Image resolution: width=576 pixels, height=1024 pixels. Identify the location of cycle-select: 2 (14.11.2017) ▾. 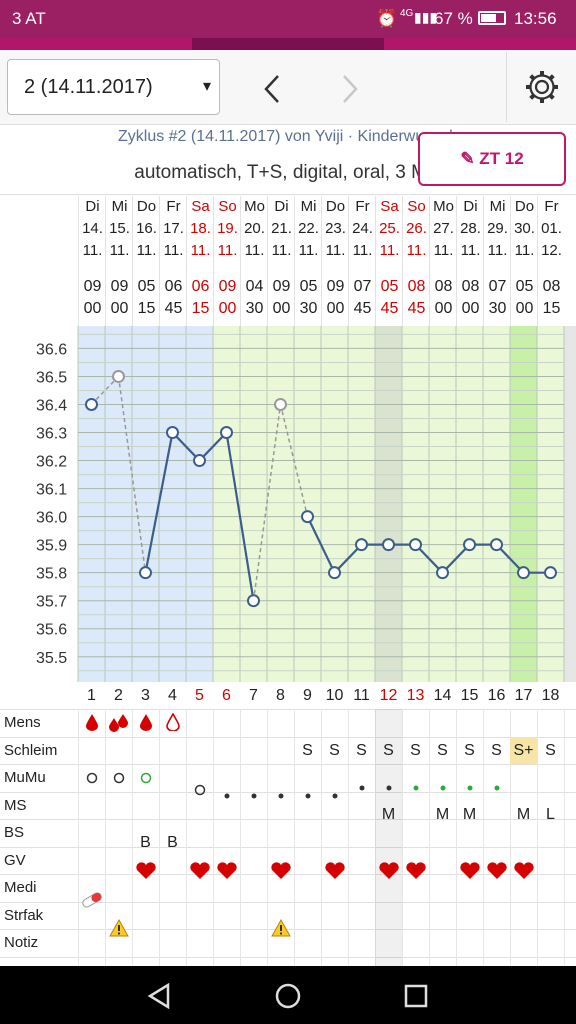
(113, 87).